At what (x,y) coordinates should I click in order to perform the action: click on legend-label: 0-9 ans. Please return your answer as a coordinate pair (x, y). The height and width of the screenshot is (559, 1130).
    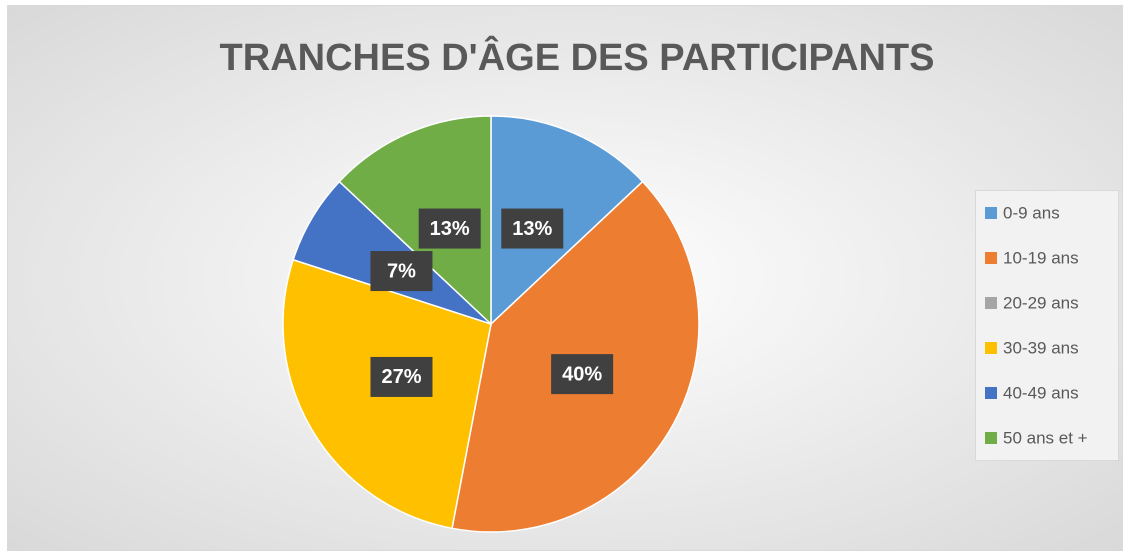
    Looking at the image, I should click on (1031, 212).